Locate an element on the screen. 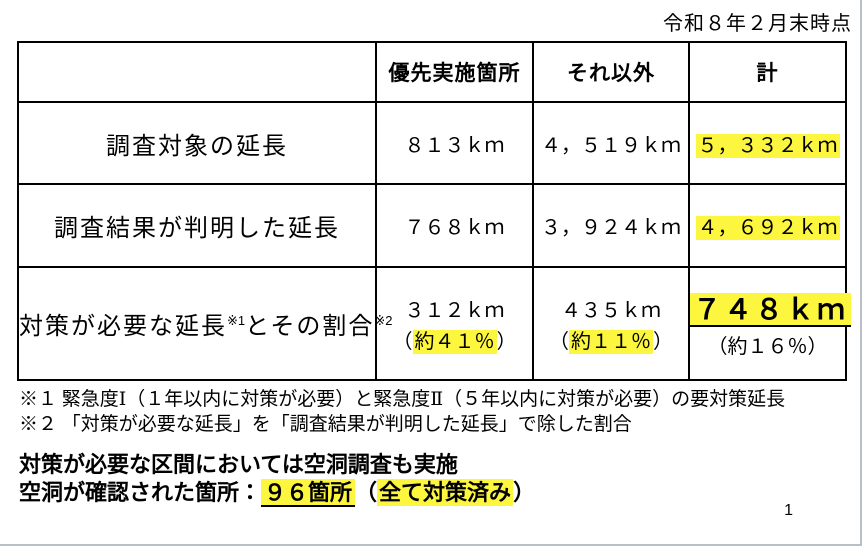 The height and width of the screenshot is (546, 862). cell-survey-result-total: ４，６９２ｋｍ is located at coordinates (767, 225).